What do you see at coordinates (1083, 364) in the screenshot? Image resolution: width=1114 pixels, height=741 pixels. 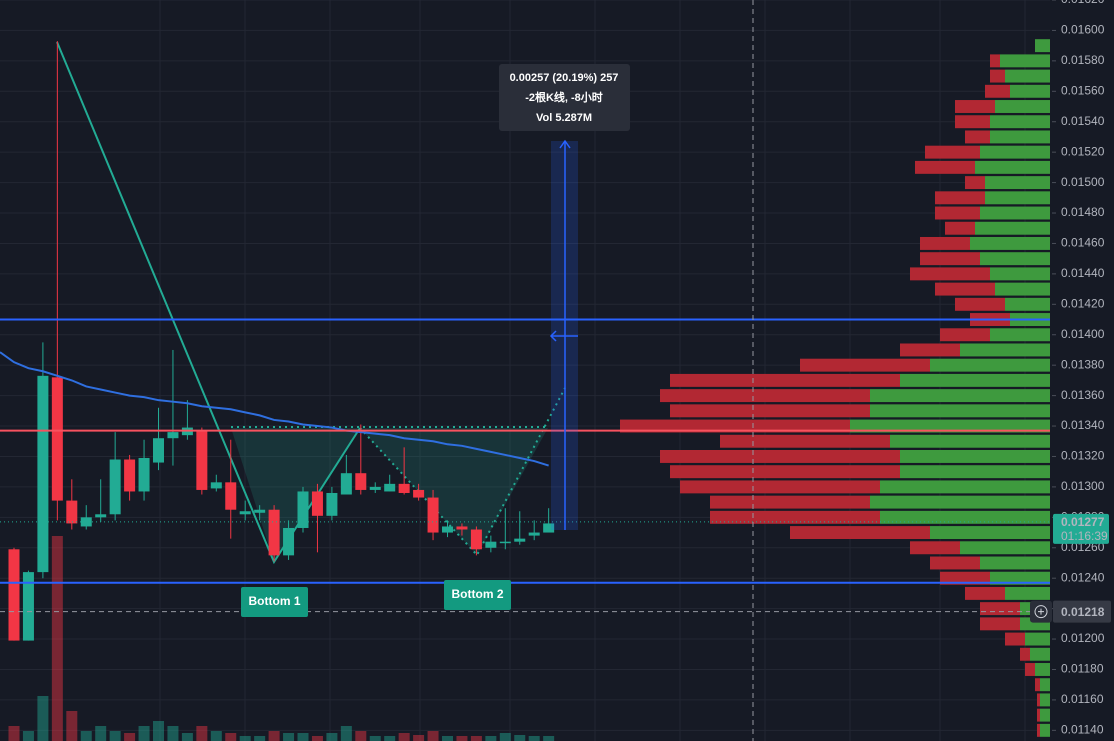 I see `y-tick-label: 0.01380` at bounding box center [1083, 364].